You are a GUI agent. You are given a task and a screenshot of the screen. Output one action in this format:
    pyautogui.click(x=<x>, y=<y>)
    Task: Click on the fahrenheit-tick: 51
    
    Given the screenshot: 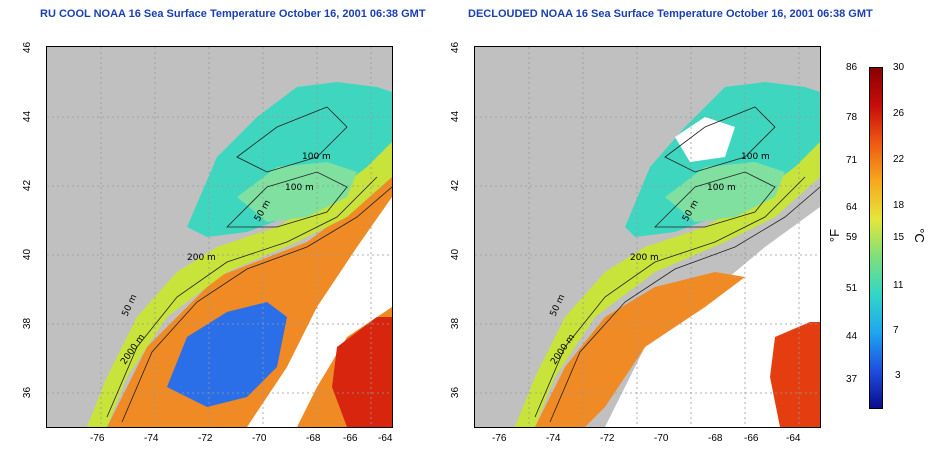 What is the action you would take?
    pyautogui.click(x=852, y=288)
    